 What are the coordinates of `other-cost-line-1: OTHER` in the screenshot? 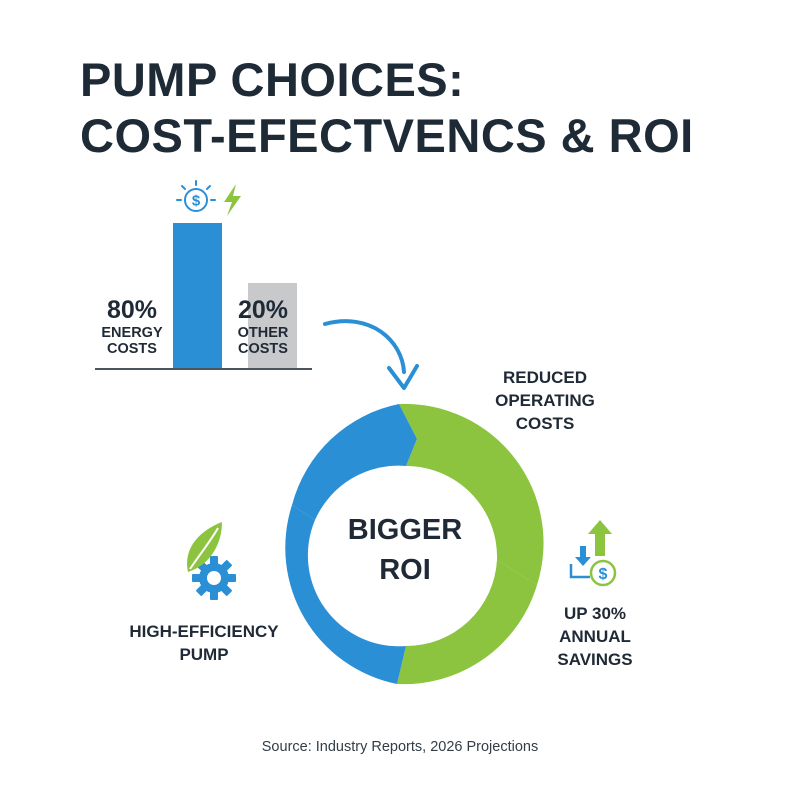 It's located at (263, 332).